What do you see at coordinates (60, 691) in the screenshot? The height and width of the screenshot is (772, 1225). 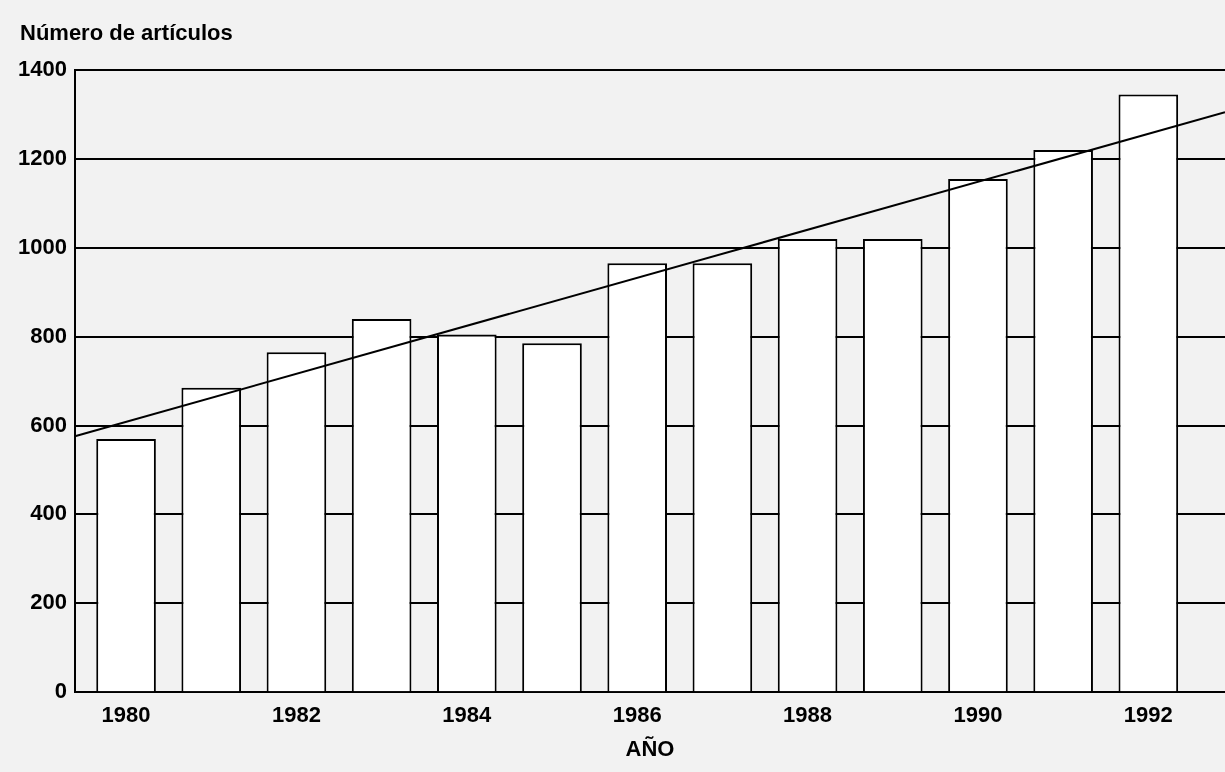 I see `y-tick-label: 0` at bounding box center [60, 691].